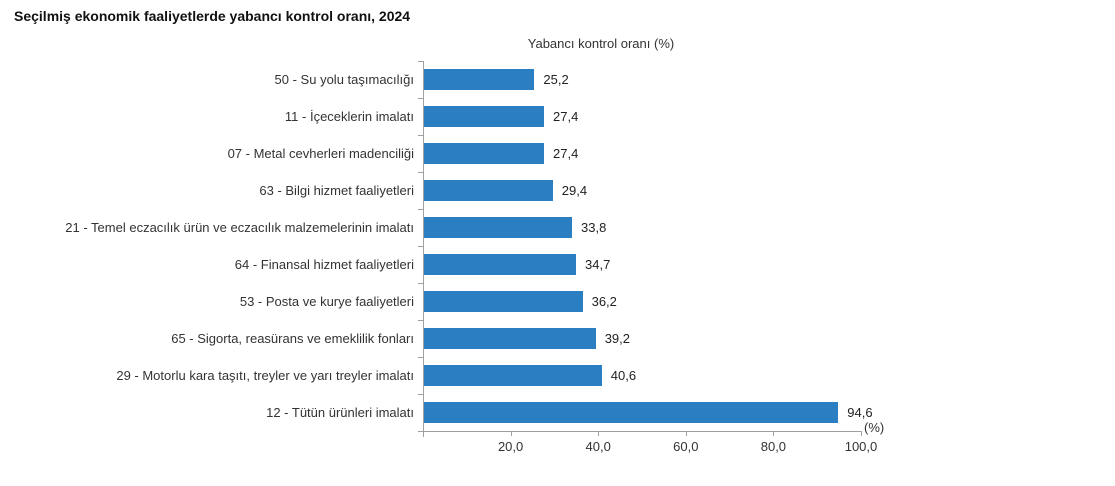 The height and width of the screenshot is (486, 1115). What do you see at coordinates (326, 301) in the screenshot?
I see `category-label: 53 - Posta ve kurye faaliyetleri` at bounding box center [326, 301].